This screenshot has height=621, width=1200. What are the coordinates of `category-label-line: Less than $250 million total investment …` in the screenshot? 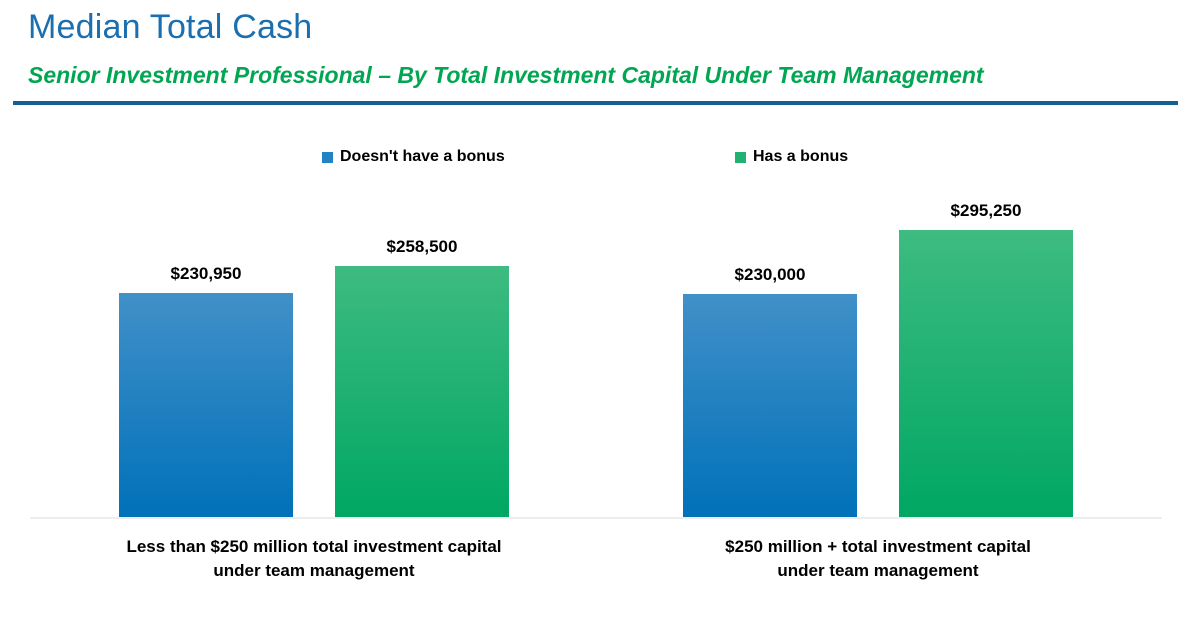 It's located at (314, 546).